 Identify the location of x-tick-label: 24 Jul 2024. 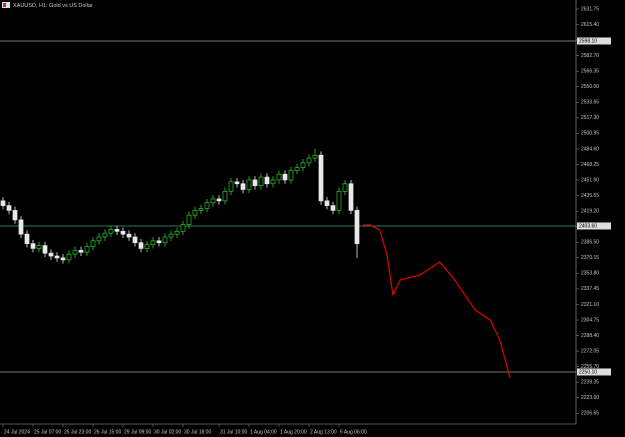
(17, 432).